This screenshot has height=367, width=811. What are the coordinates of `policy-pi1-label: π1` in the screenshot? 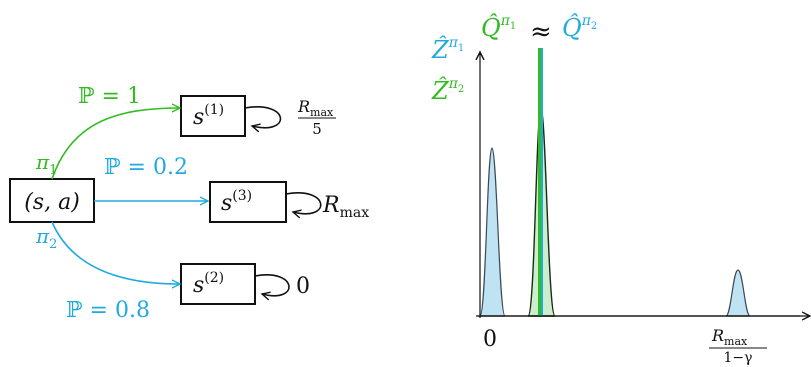 It's located at (46, 164).